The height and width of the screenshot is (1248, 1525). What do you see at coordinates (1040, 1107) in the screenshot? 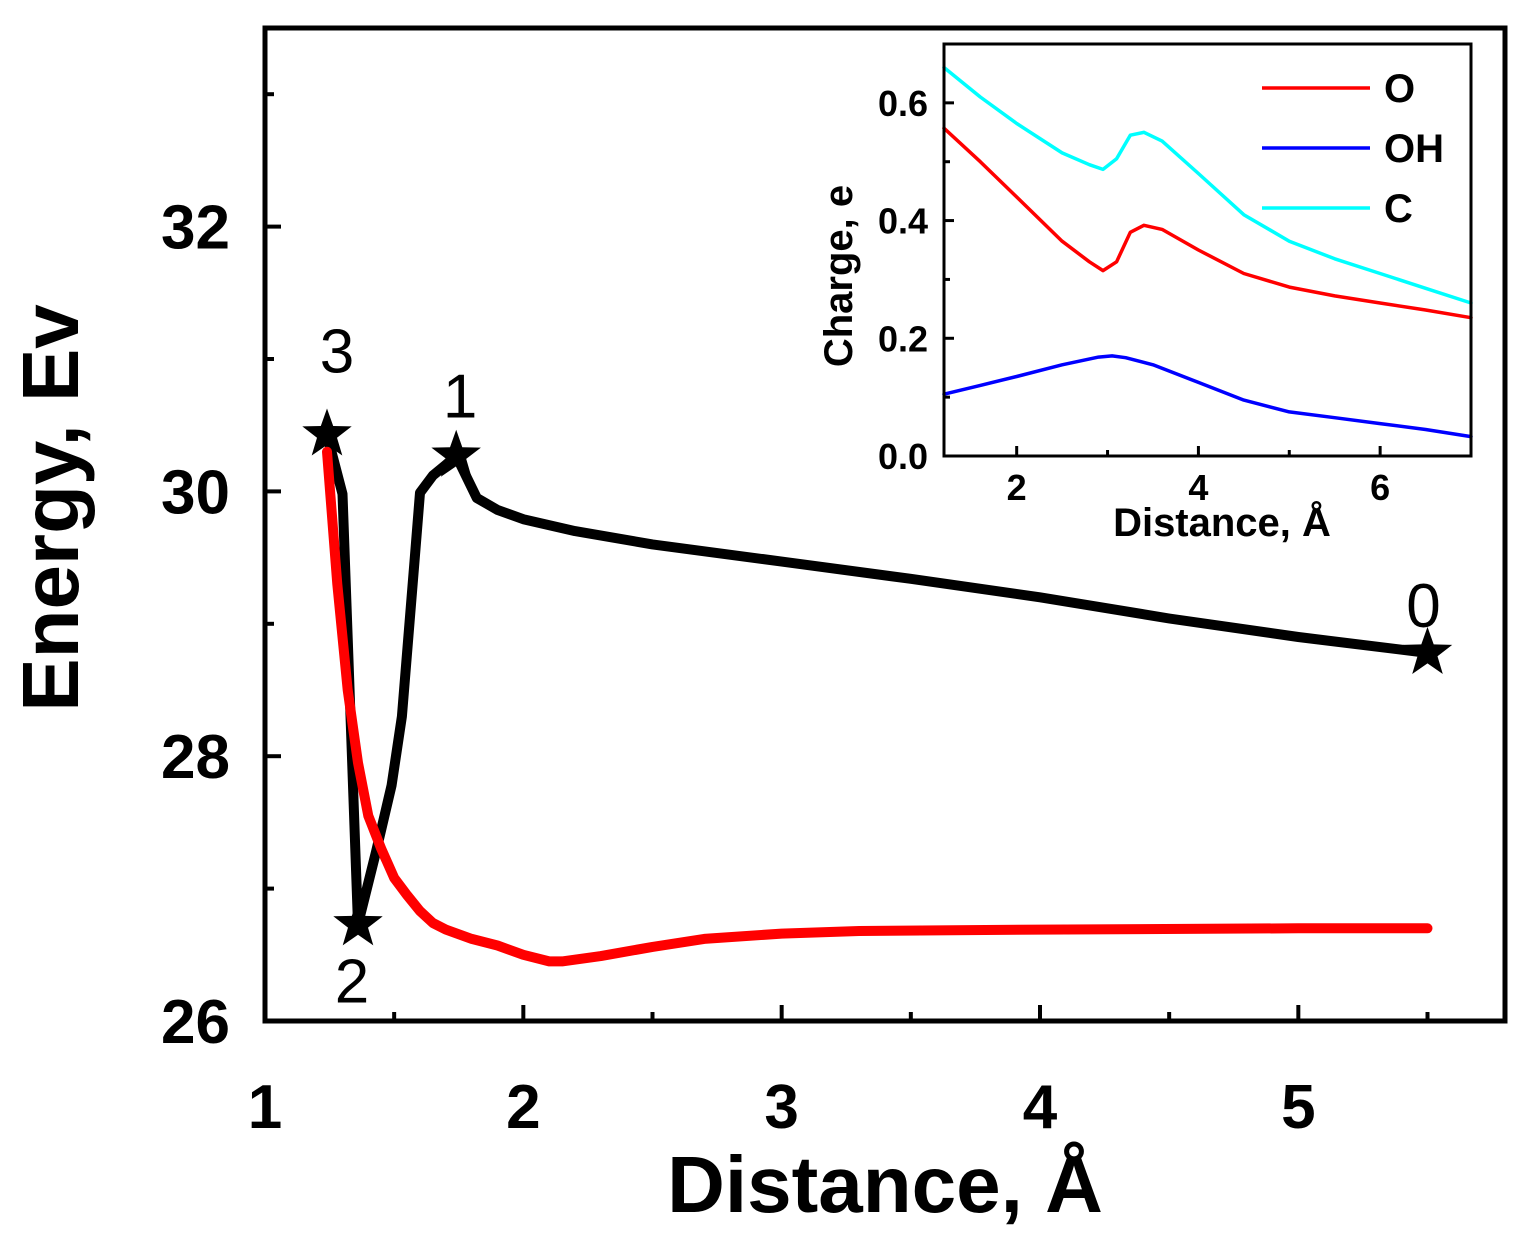
I see `main-x-tick-label: 4` at bounding box center [1040, 1107].